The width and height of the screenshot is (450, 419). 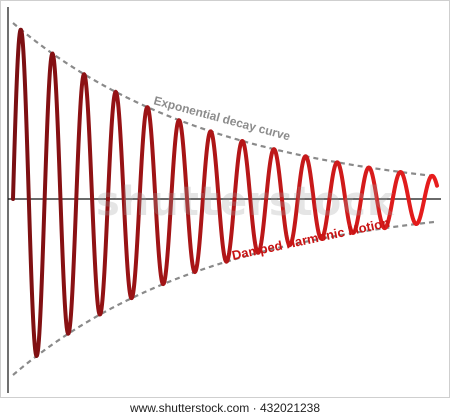 I want to click on footer-credit: www.shutterstock.com · 432021238, so click(x=225, y=408).